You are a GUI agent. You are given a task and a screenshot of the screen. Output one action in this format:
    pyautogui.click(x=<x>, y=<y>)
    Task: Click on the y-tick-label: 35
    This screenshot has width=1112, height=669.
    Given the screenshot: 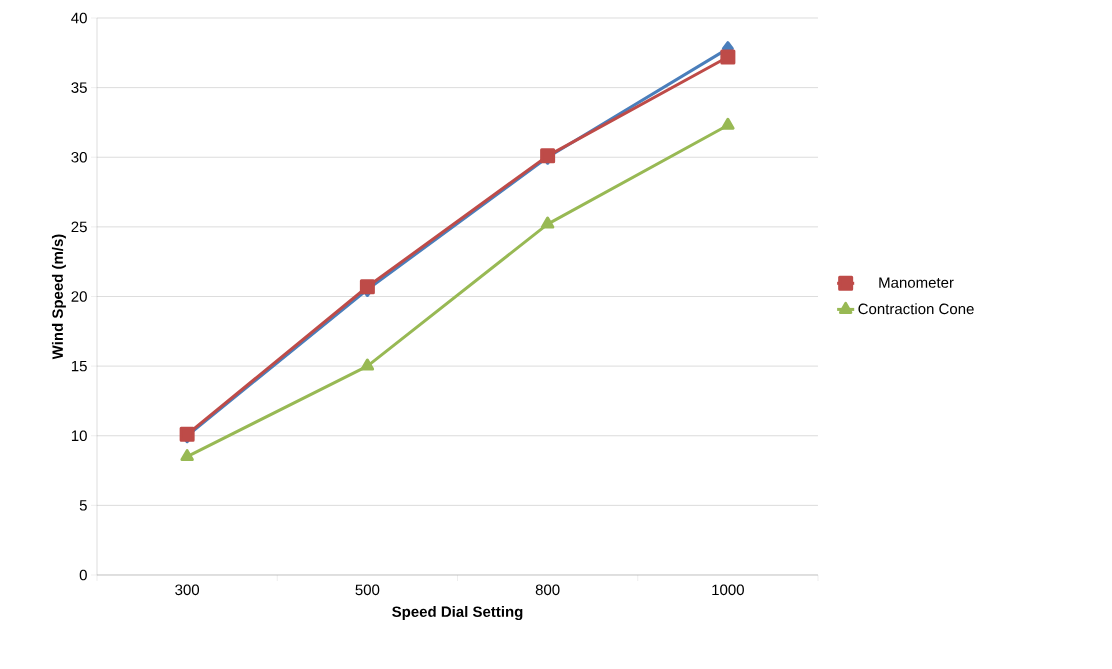 What is the action you would take?
    pyautogui.click(x=79, y=87)
    